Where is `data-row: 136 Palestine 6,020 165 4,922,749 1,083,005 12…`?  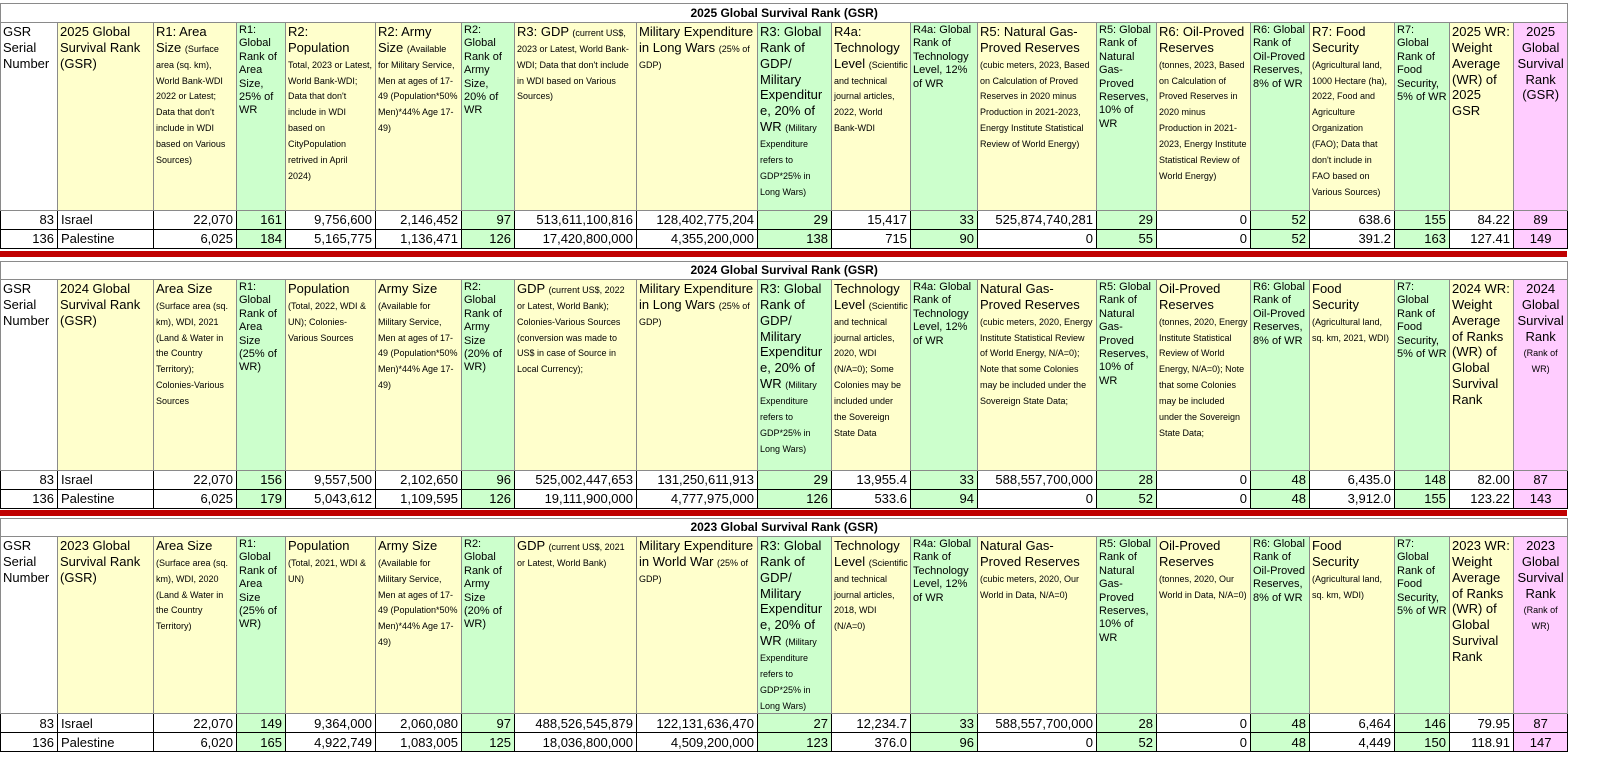 data-row: 136 Palestine 6,020 165 4,922,749 1,083,005 12… is located at coordinates (784, 742).